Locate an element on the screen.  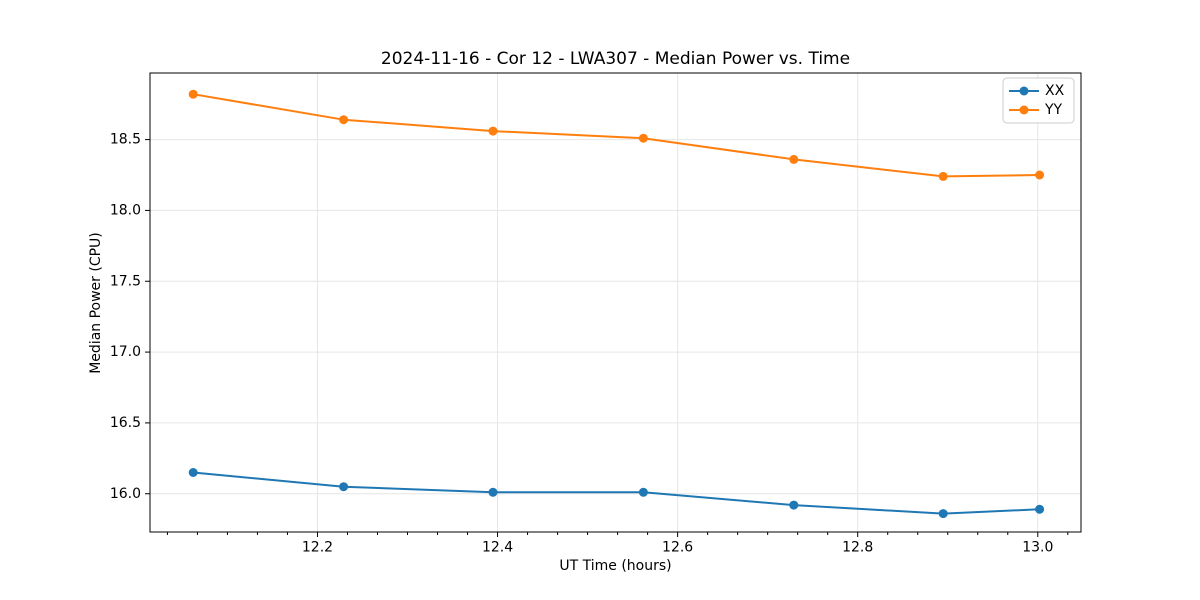
x-tick-label: 12.4 is located at coordinates (497, 548).